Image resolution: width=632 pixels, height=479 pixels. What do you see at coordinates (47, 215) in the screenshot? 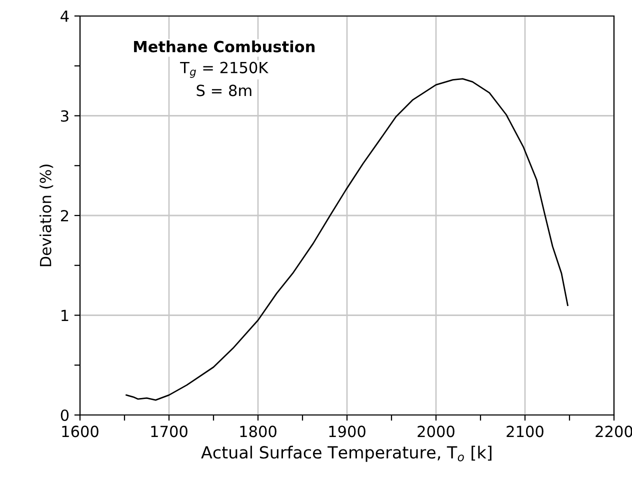
I see `y-axis-title: Deviation (%)` at bounding box center [47, 215].